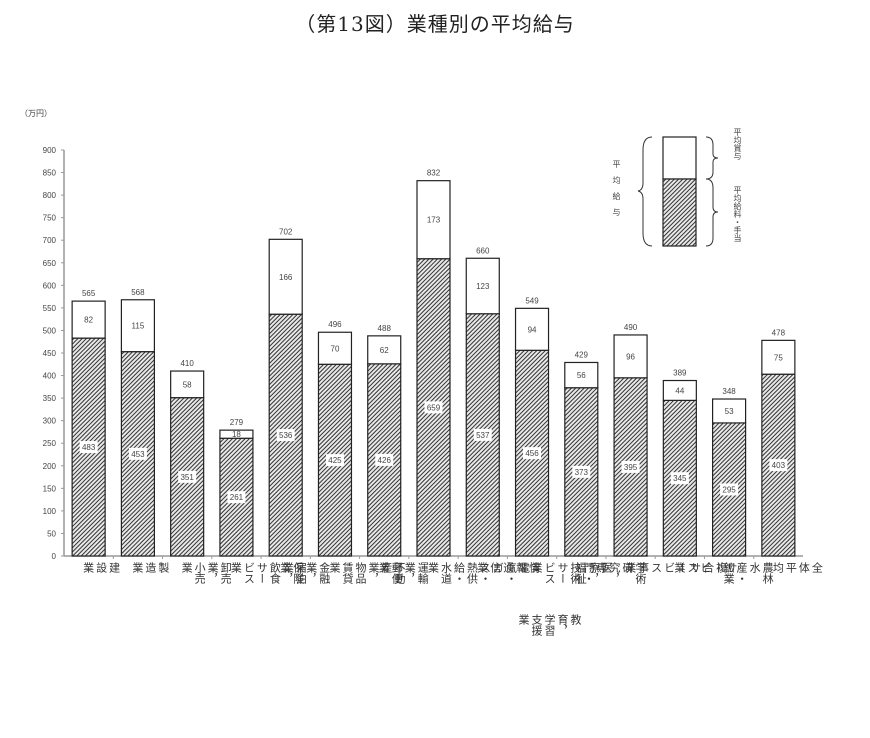  I want to click on y-tick-label: 700, so click(50, 240).